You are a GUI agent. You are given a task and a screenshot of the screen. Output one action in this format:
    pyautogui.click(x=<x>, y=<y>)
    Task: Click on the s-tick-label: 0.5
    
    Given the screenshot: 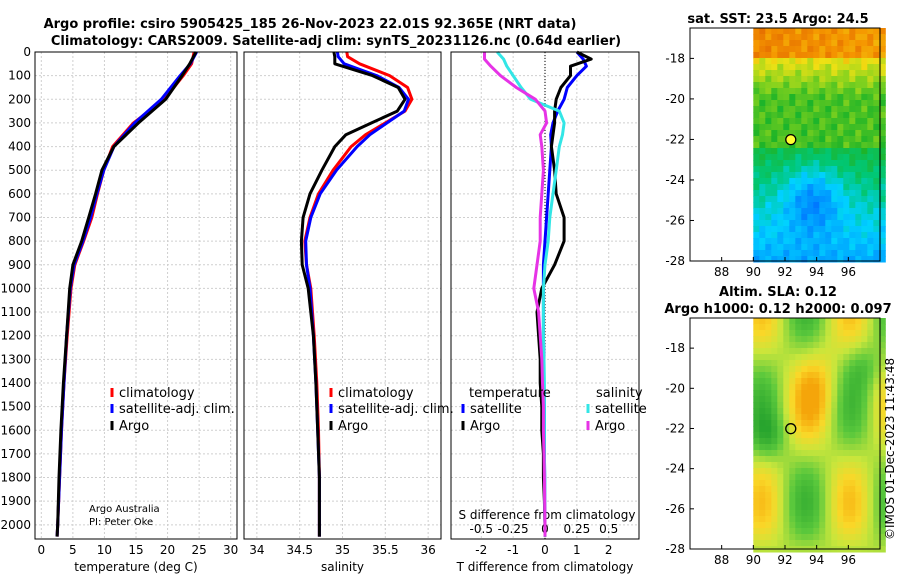 What is the action you would take?
    pyautogui.click(x=608, y=529)
    